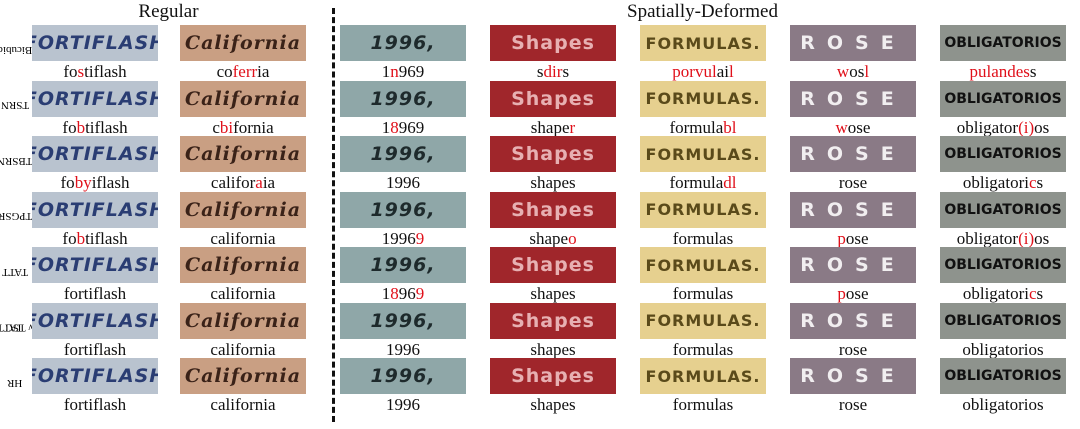 The height and width of the screenshot is (429, 1080). I want to click on recognition-result: formulabl, so click(703, 127).